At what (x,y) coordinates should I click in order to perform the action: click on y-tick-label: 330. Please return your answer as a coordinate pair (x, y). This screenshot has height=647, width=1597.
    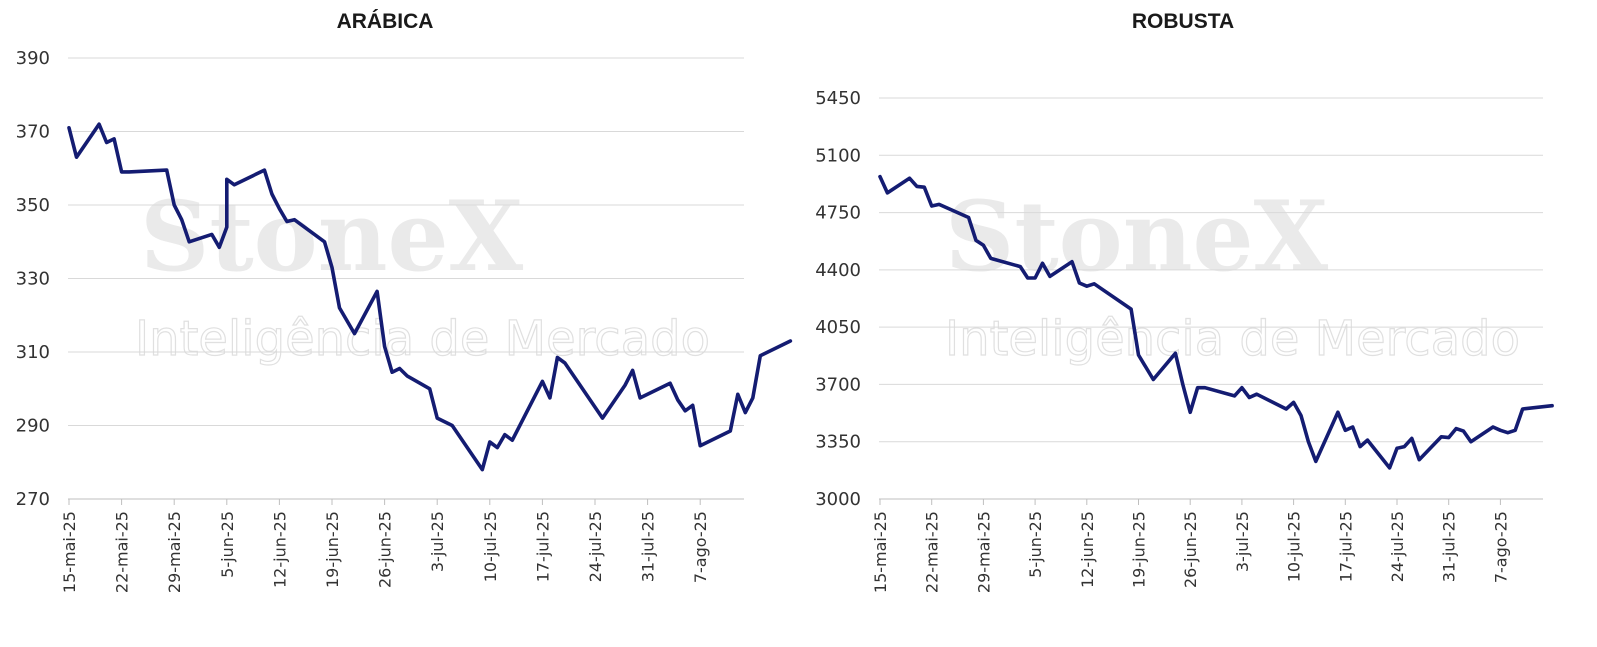
    Looking at the image, I should click on (33, 279).